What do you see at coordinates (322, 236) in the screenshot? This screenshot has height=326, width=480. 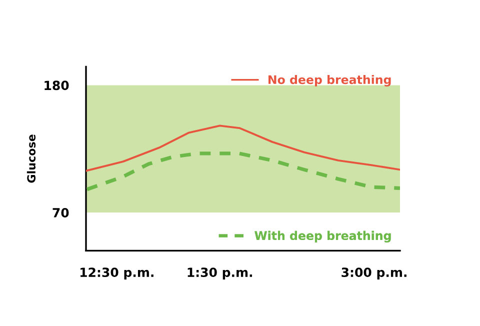 I see `legend-label: With deep breathing` at bounding box center [322, 236].